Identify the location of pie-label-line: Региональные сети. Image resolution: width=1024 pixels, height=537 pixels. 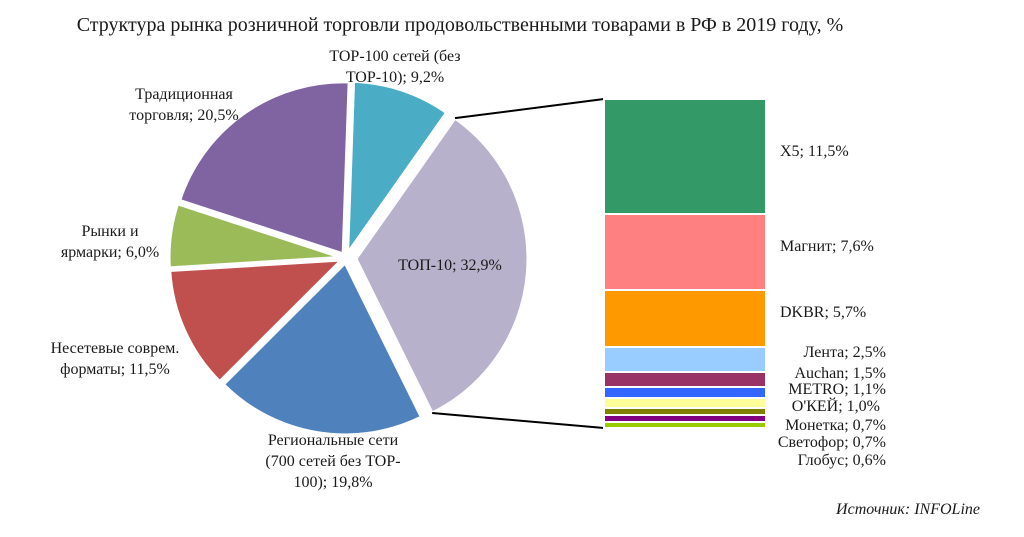
(333, 440).